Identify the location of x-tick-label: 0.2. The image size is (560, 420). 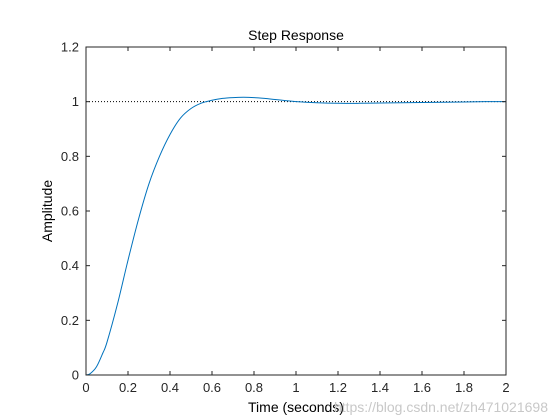
(128, 387).